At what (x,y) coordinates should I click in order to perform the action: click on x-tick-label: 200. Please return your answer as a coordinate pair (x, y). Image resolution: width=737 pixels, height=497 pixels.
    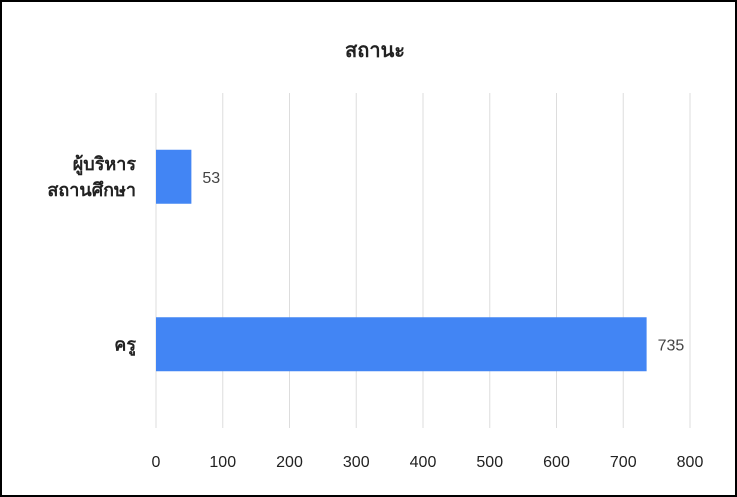
    Looking at the image, I should click on (289, 462).